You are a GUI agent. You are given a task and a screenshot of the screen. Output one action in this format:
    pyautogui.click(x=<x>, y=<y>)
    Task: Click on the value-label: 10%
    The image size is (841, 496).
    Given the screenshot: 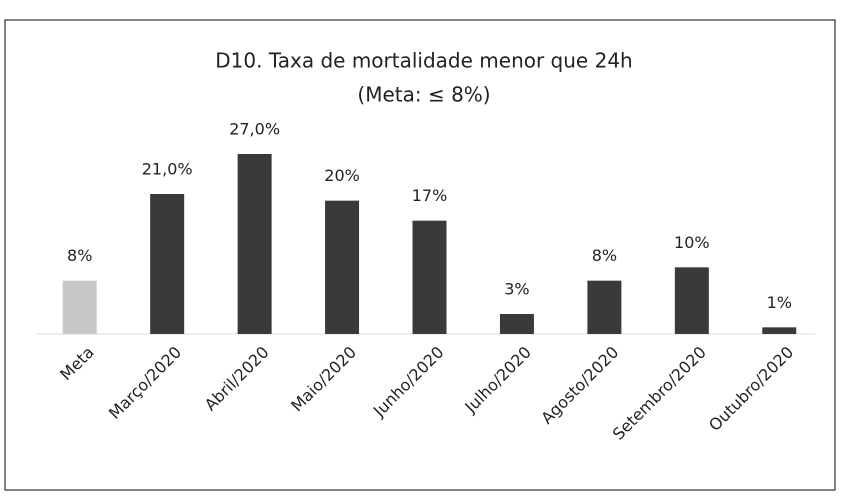 What is the action you would take?
    pyautogui.click(x=692, y=242)
    